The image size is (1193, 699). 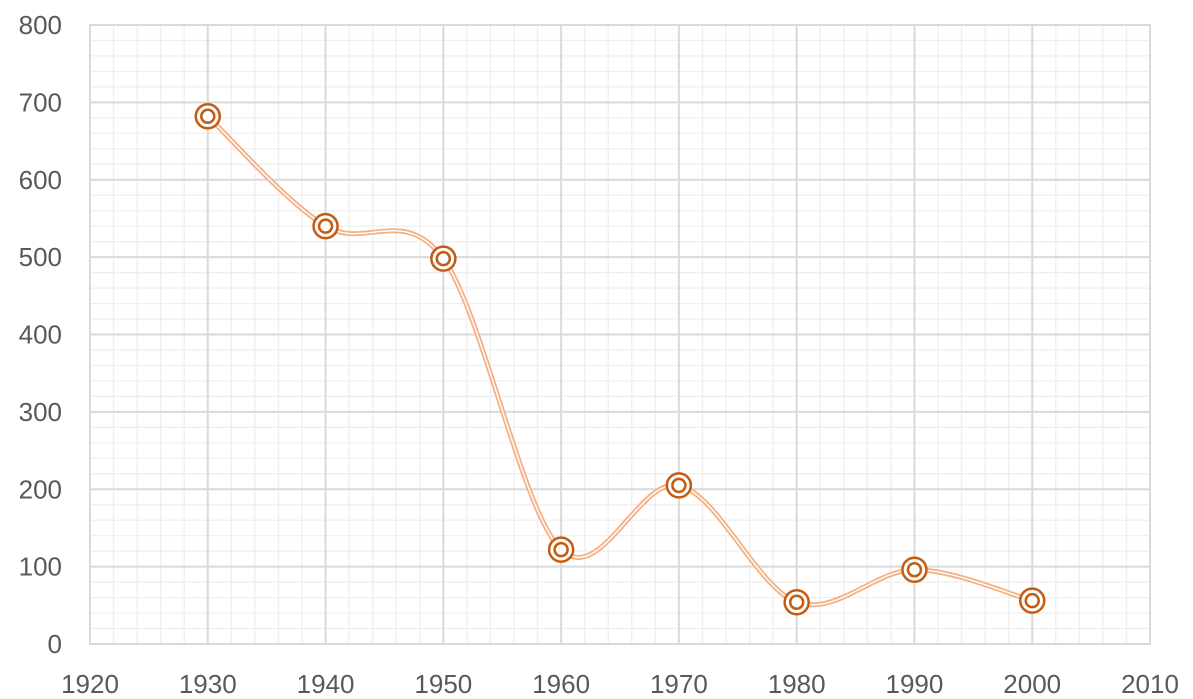 What do you see at coordinates (40, 412) in the screenshot?
I see `y-tick-label: 300` at bounding box center [40, 412].